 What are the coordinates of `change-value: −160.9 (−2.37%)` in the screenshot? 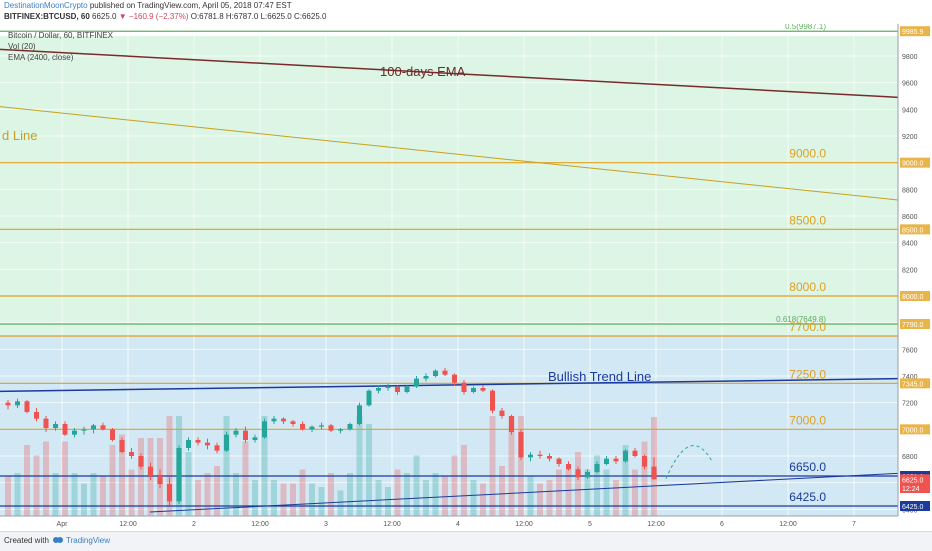 It's located at (158, 16).